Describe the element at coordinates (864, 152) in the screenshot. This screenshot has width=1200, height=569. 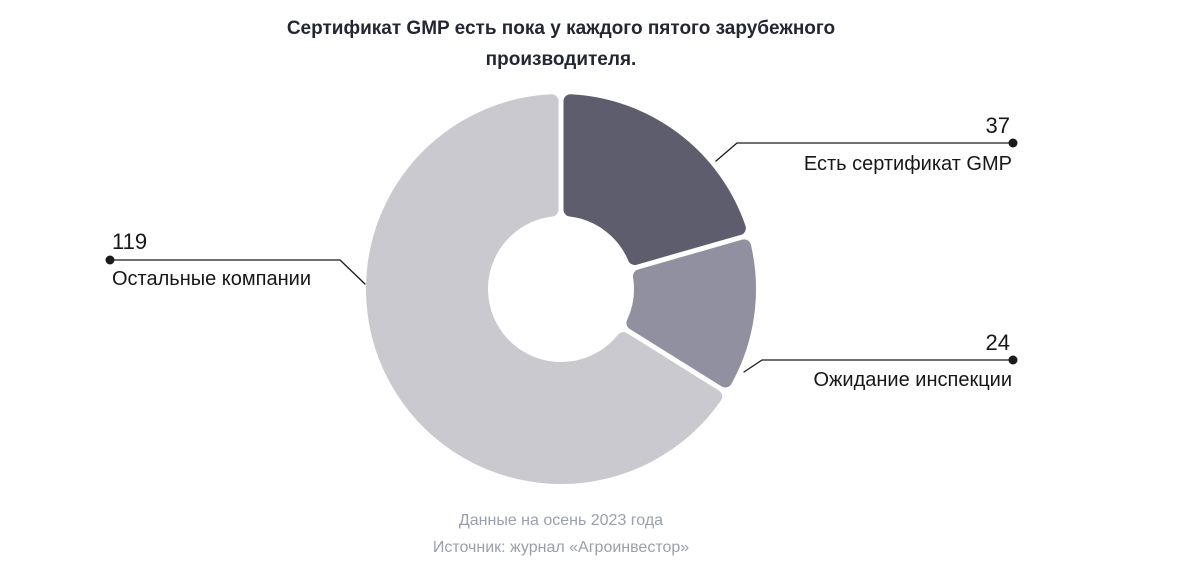
I see `leader-line-gmp` at that location.